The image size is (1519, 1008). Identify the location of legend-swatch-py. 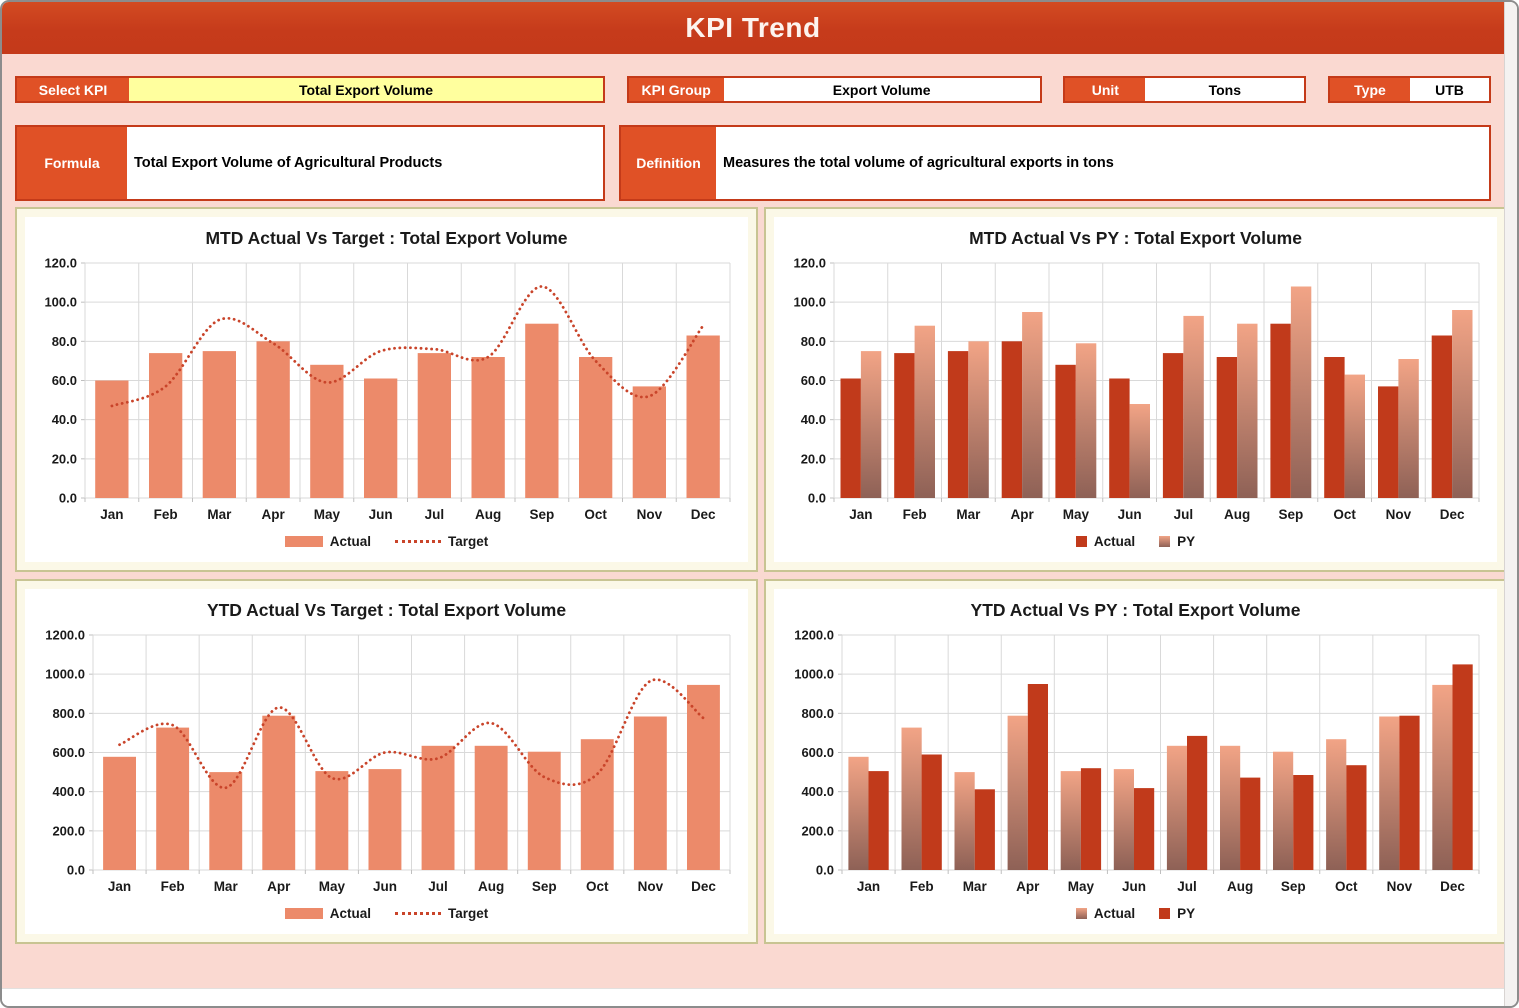
(1165, 541).